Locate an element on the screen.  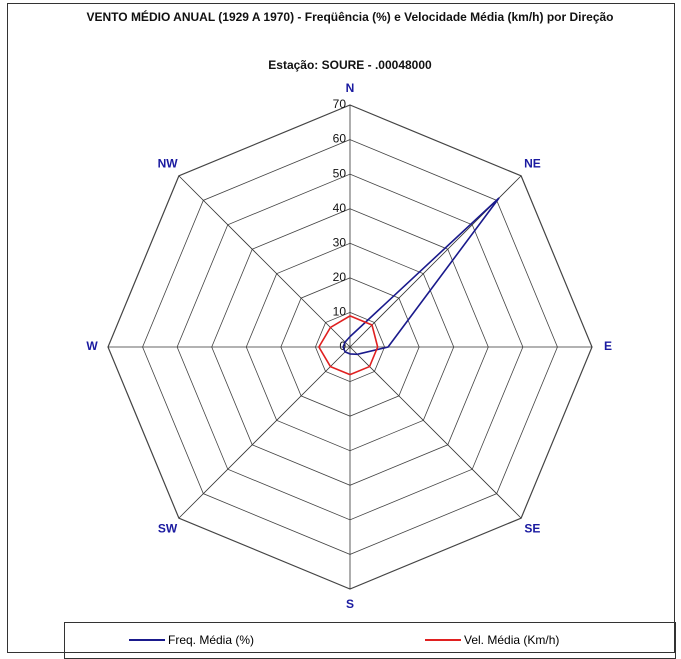
legend: Freq. Média (%) Vel. Média (Km/h) is located at coordinates (370, 640).